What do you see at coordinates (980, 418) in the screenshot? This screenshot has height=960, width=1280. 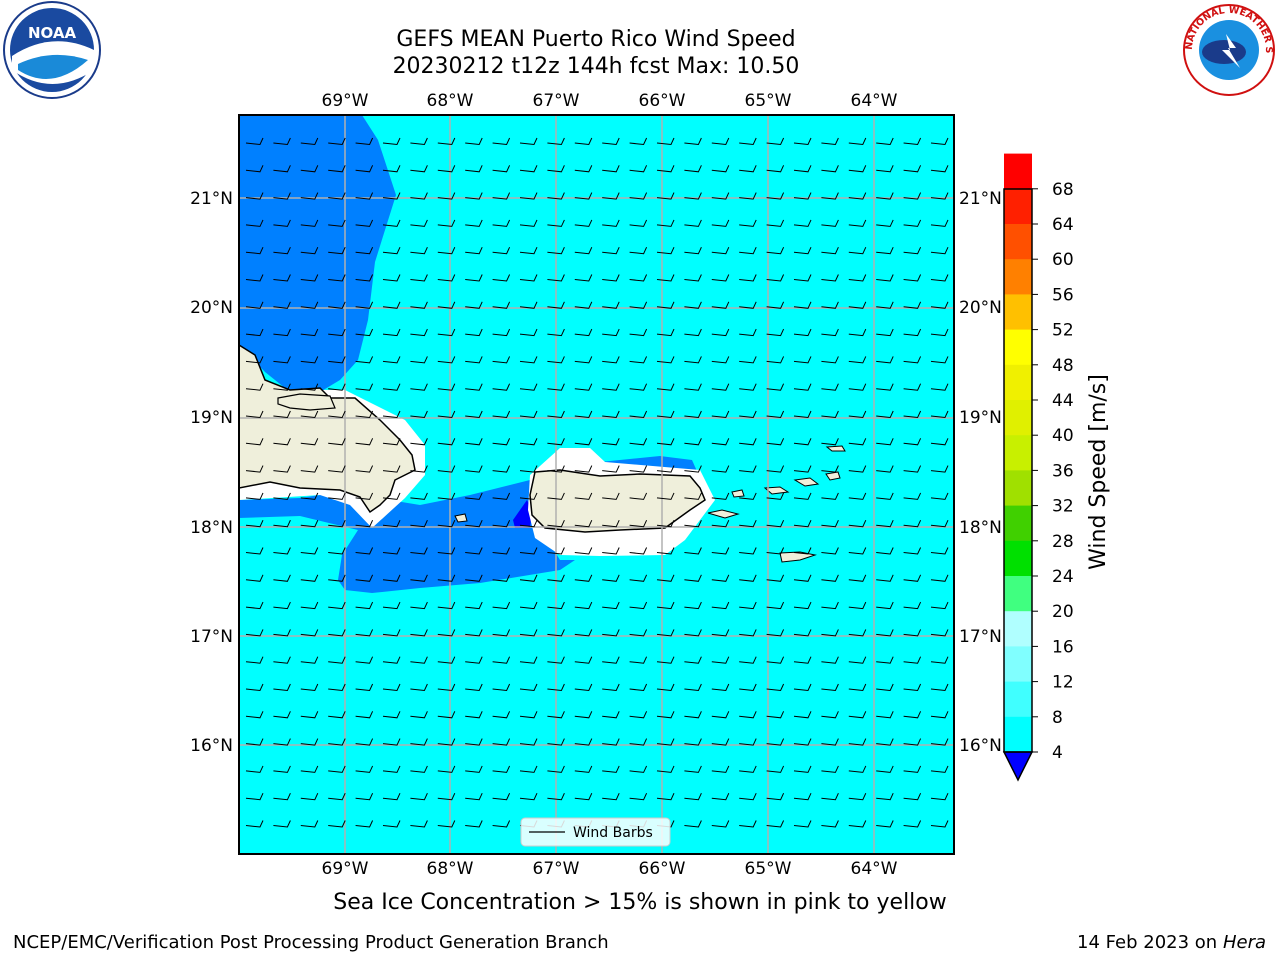 I see `lat-label-right: 19°N` at bounding box center [980, 418].